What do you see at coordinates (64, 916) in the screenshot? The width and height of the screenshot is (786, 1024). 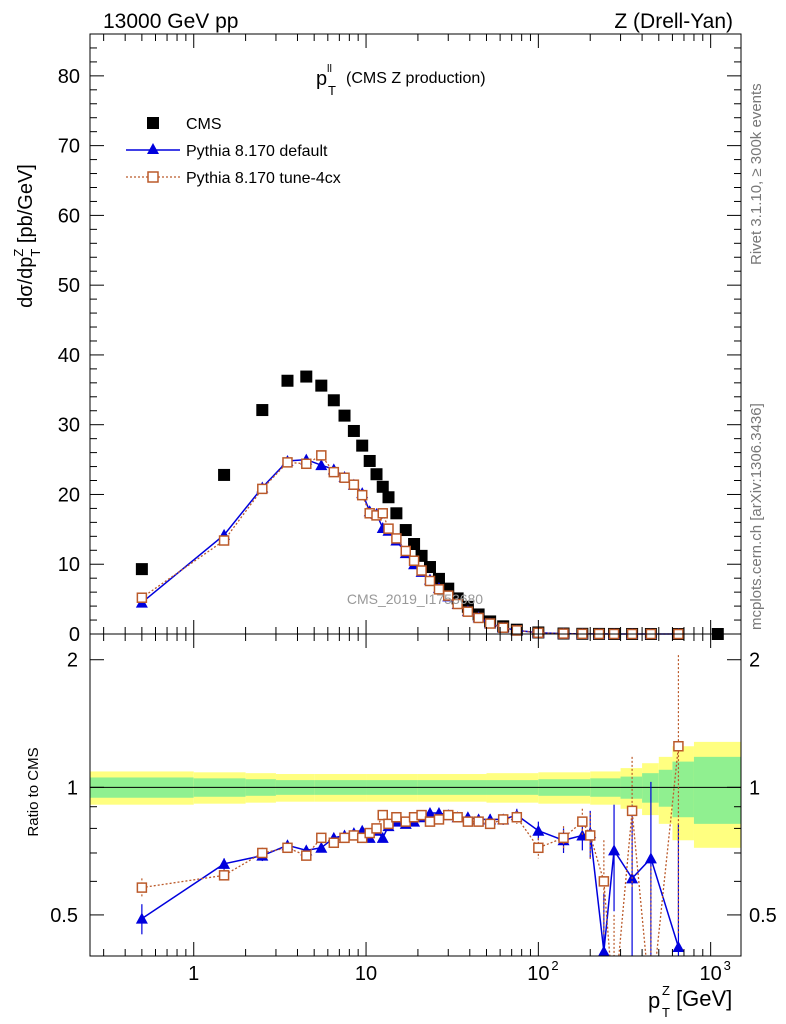 I see `ratio-y-tick-label: 0.5` at bounding box center [64, 916].